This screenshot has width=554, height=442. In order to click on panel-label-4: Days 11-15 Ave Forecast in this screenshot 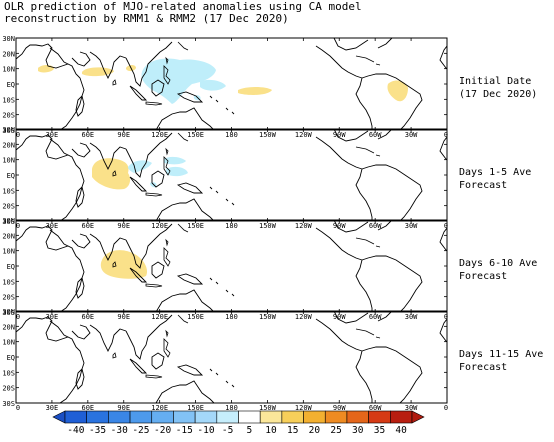, I will do `click(501, 361)`.